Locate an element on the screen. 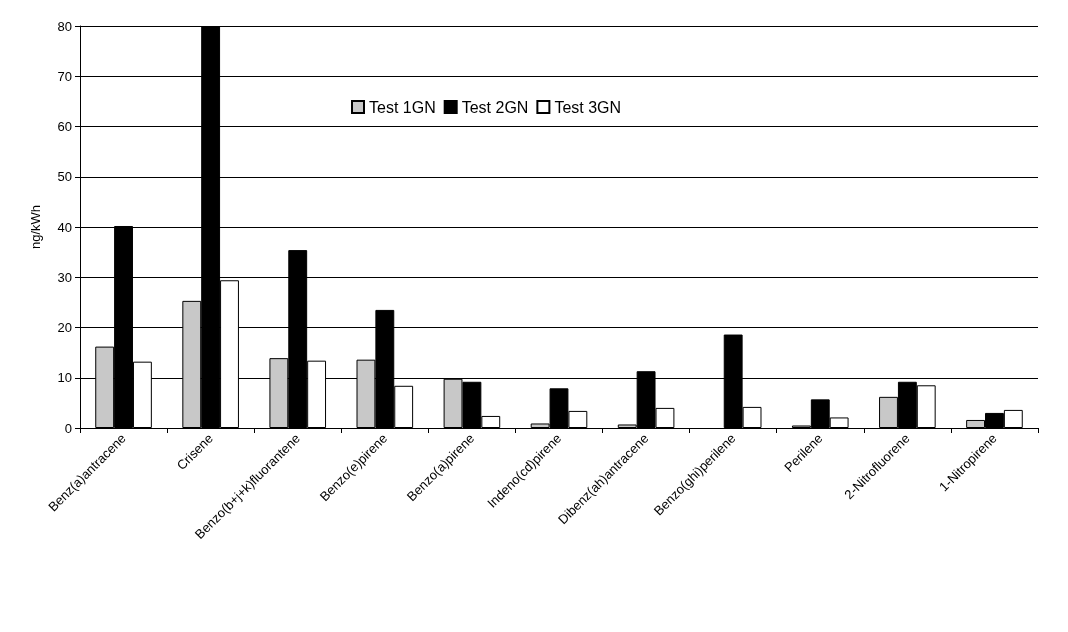 The image size is (1068, 632). y-axis-title: ng/kWh is located at coordinates (35, 227).